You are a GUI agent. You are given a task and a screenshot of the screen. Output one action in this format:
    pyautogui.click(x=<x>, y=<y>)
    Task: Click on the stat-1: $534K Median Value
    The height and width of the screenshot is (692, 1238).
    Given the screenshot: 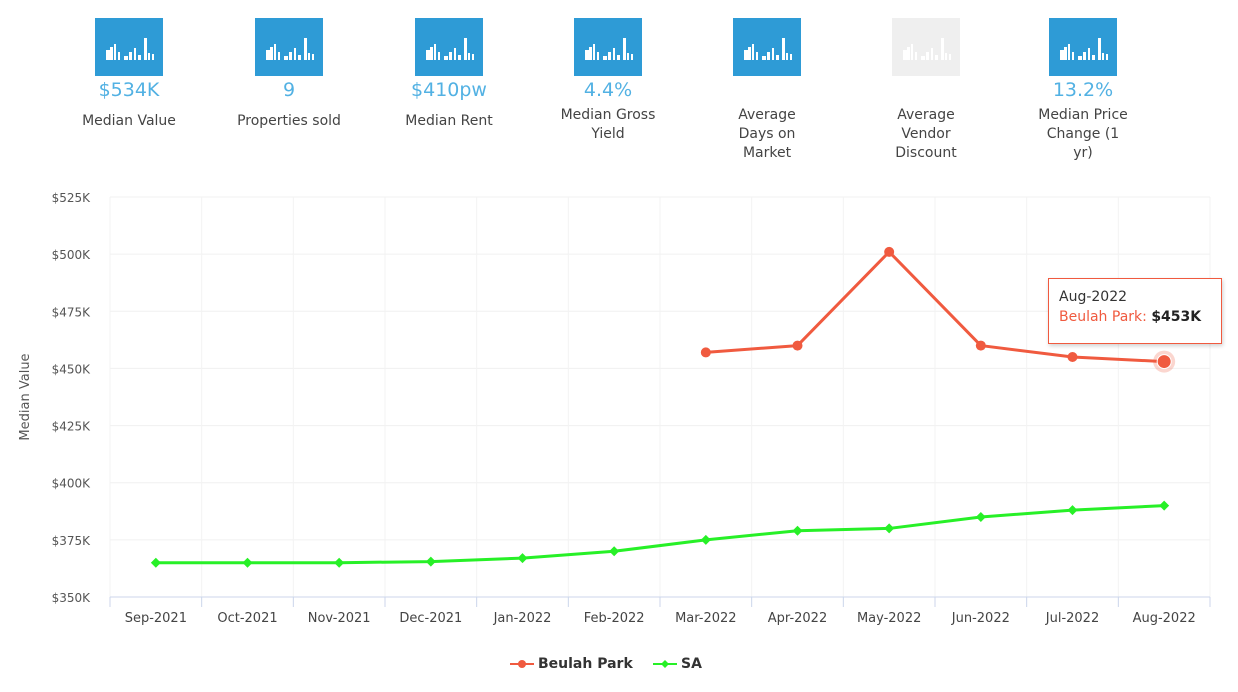 What is the action you would take?
    pyautogui.click(x=129, y=74)
    